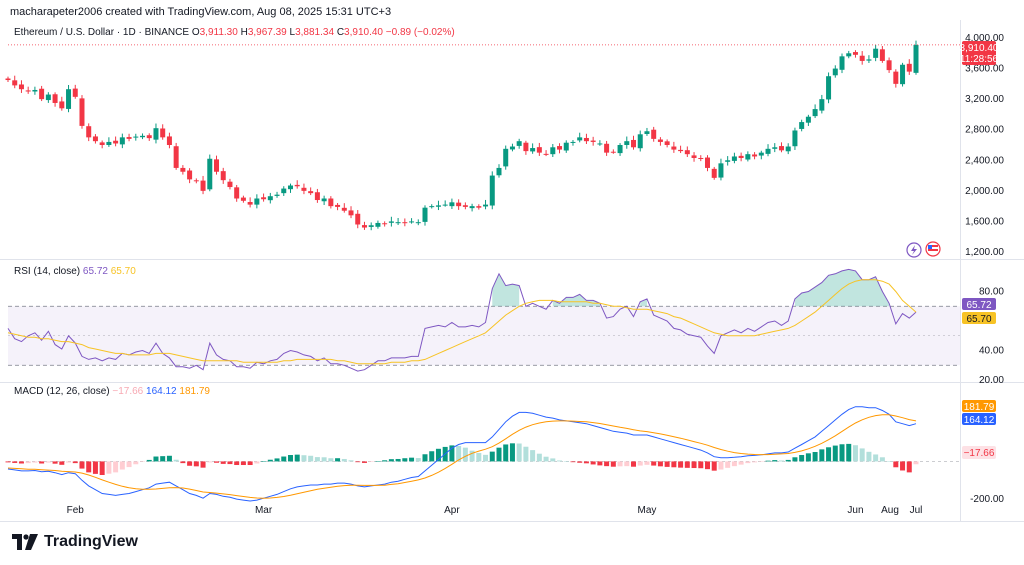  Describe the element at coordinates (923, 249) in the screenshot. I see `event-icons` at that location.